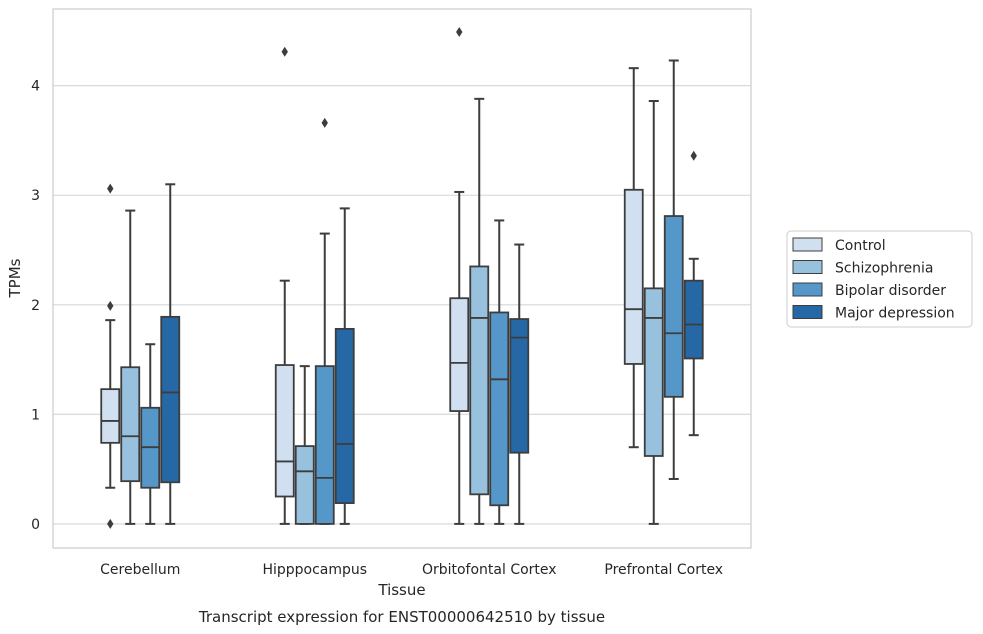 This screenshot has width=983, height=634. Describe the element at coordinates (884, 269) in the screenshot. I see `legend-label: Schizophrenia` at that location.